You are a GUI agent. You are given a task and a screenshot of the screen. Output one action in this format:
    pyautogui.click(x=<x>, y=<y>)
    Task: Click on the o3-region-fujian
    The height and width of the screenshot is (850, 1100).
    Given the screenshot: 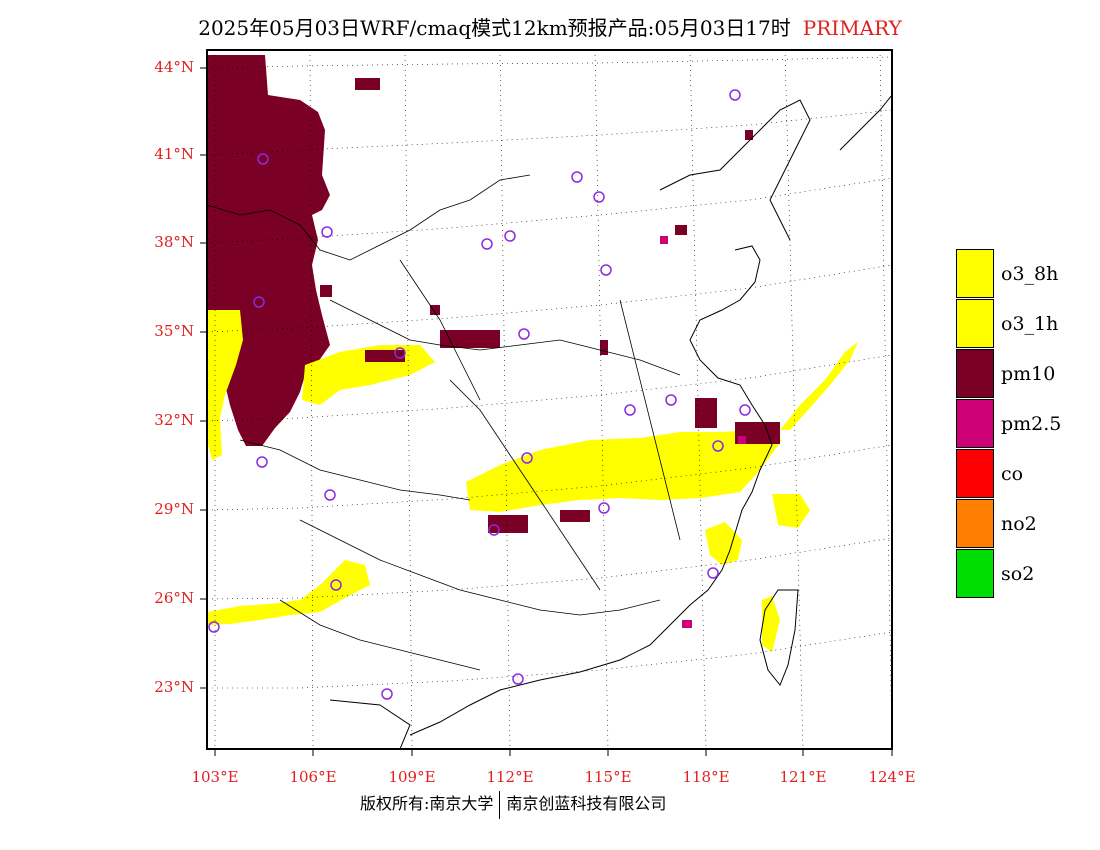 What is the action you would take?
    pyautogui.click(x=723, y=543)
    